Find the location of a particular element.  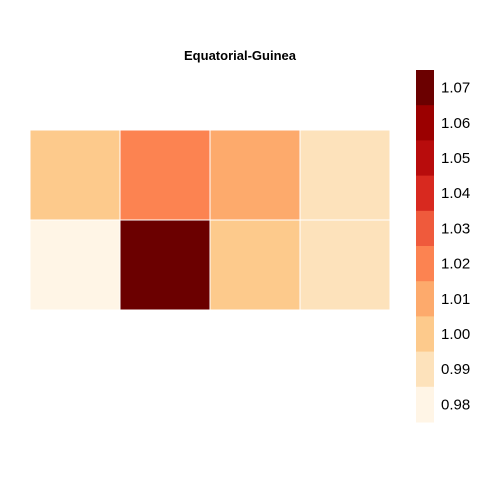

legend-swatch-1.07 is located at coordinates (425, 88).